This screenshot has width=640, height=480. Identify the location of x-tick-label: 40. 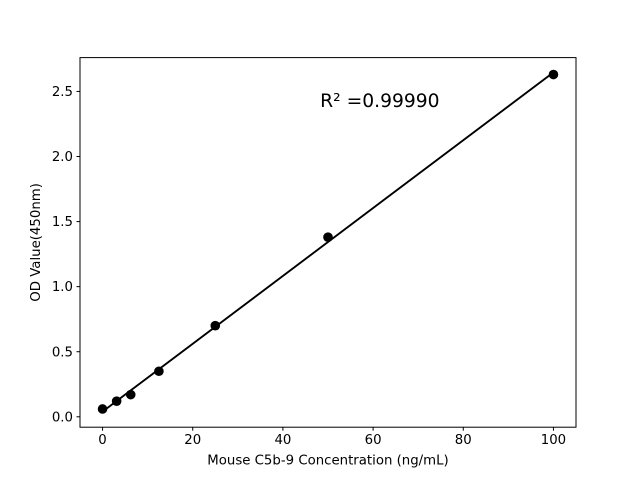
(282, 440).